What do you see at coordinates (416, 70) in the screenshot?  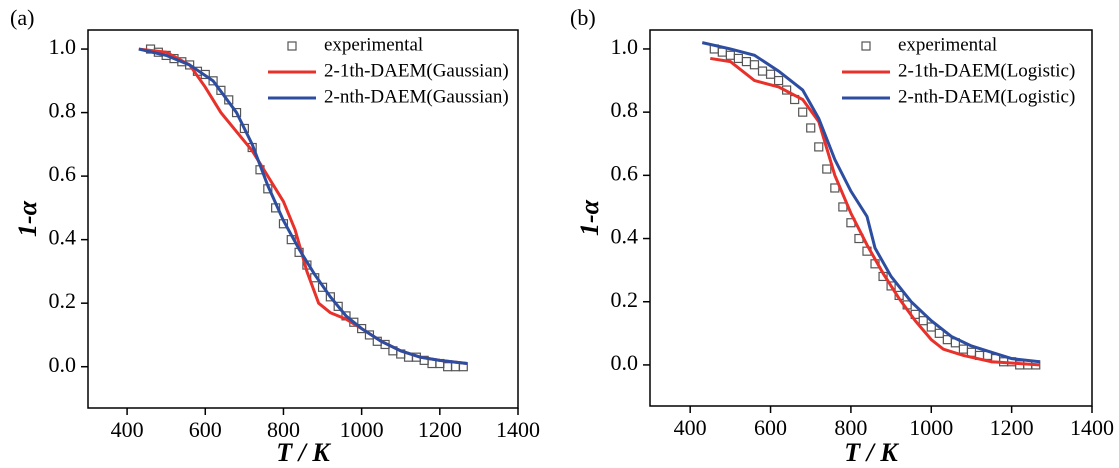 I see `legend-label: 2-1th-DAEM(Gaussian)` at bounding box center [416, 70].